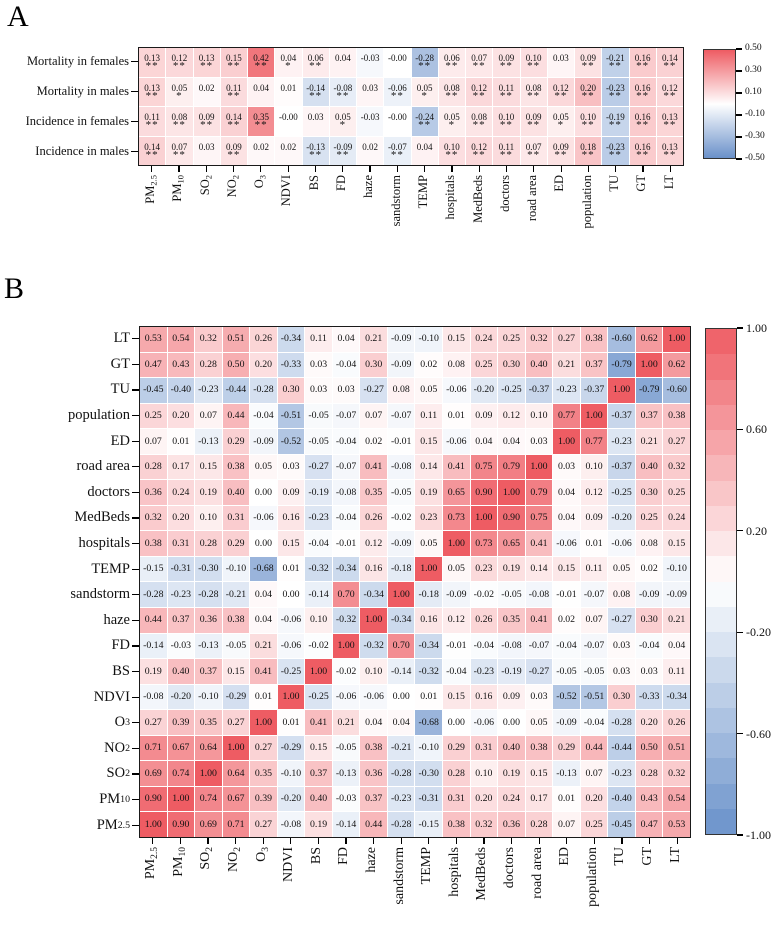 The width and height of the screenshot is (778, 936). Describe the element at coordinates (429, 467) in the screenshot. I see `heatmap-cell: 0.14` at that location.